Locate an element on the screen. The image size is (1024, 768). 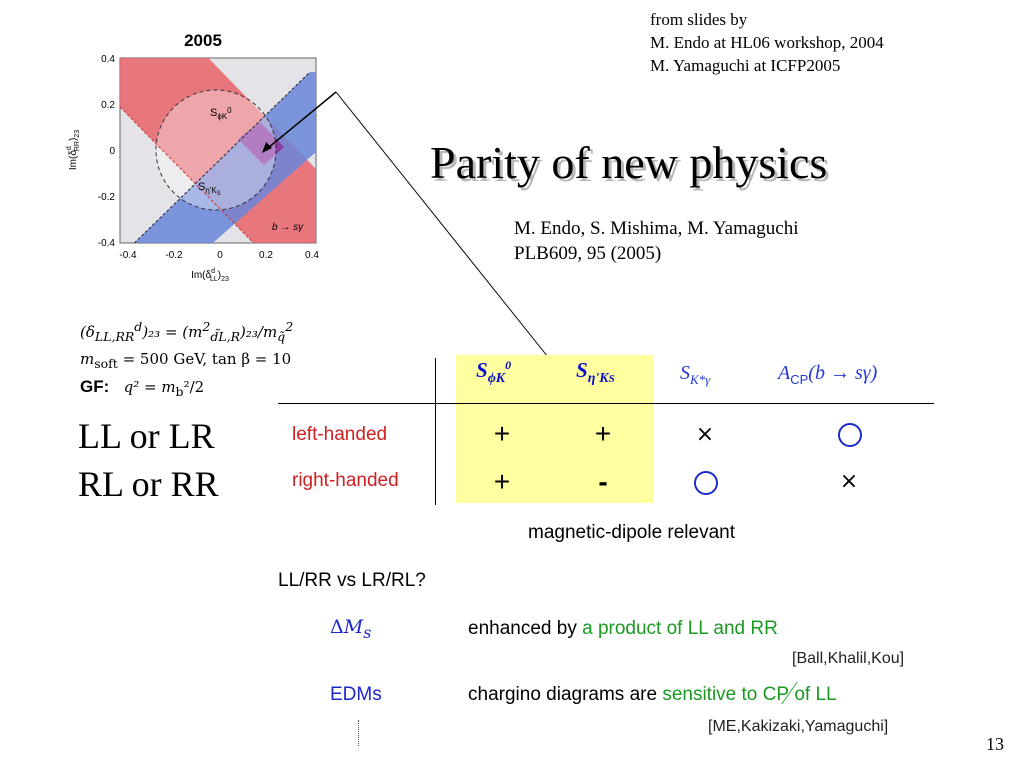
reference-journal: PLB609, 95 (2005) is located at coordinates (588, 253).